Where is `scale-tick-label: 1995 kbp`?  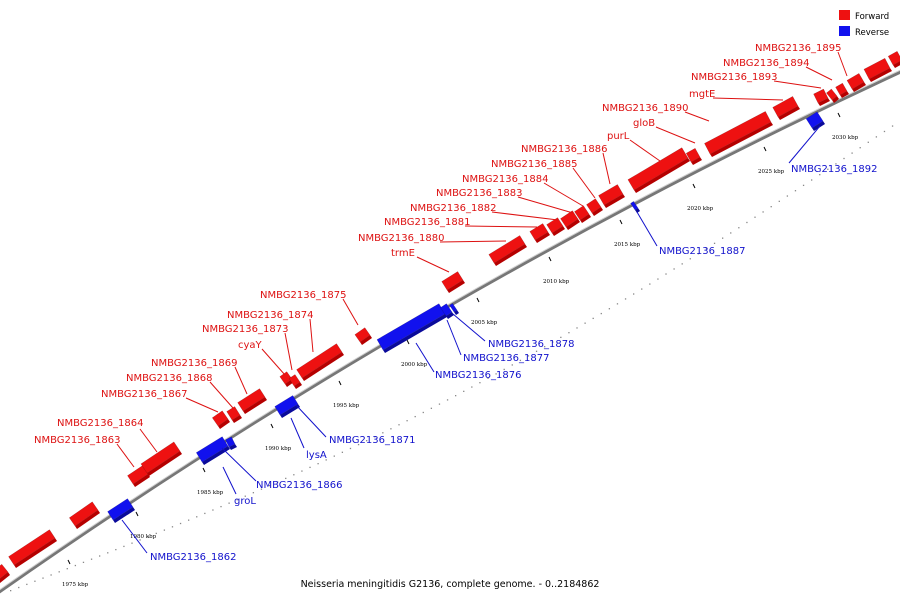
scale-tick-label: 1995 kbp is located at coordinates (346, 406).